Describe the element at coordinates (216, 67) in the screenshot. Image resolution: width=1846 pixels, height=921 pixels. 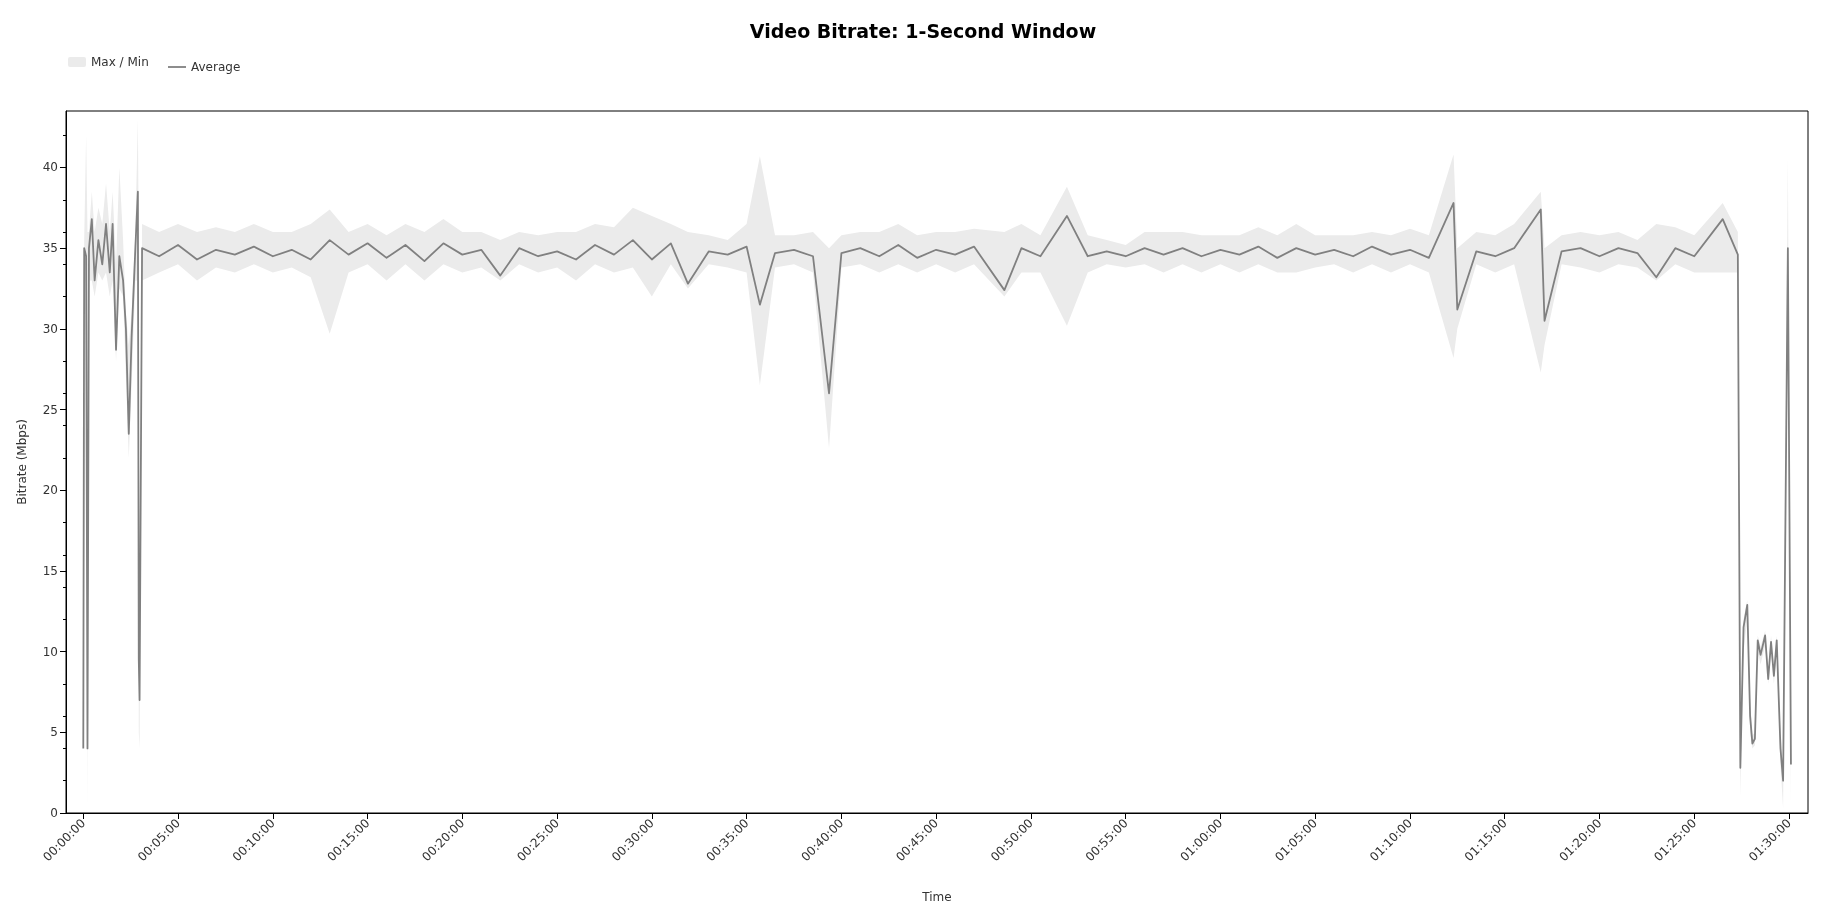
I see `legend-label: Average` at that location.